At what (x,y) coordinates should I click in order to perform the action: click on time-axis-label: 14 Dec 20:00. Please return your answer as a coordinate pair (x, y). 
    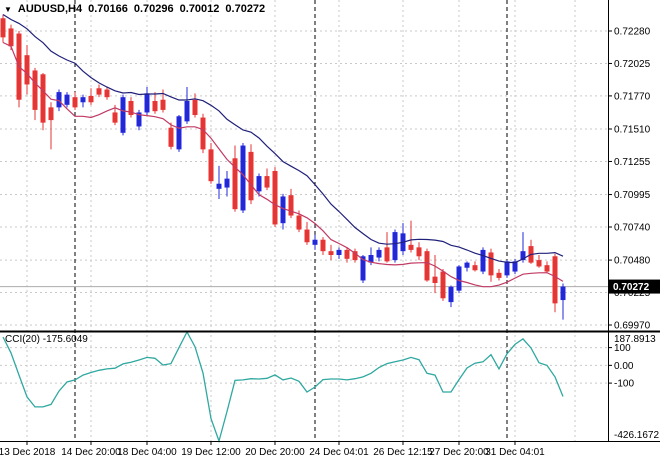
    Looking at the image, I should click on (91, 452).